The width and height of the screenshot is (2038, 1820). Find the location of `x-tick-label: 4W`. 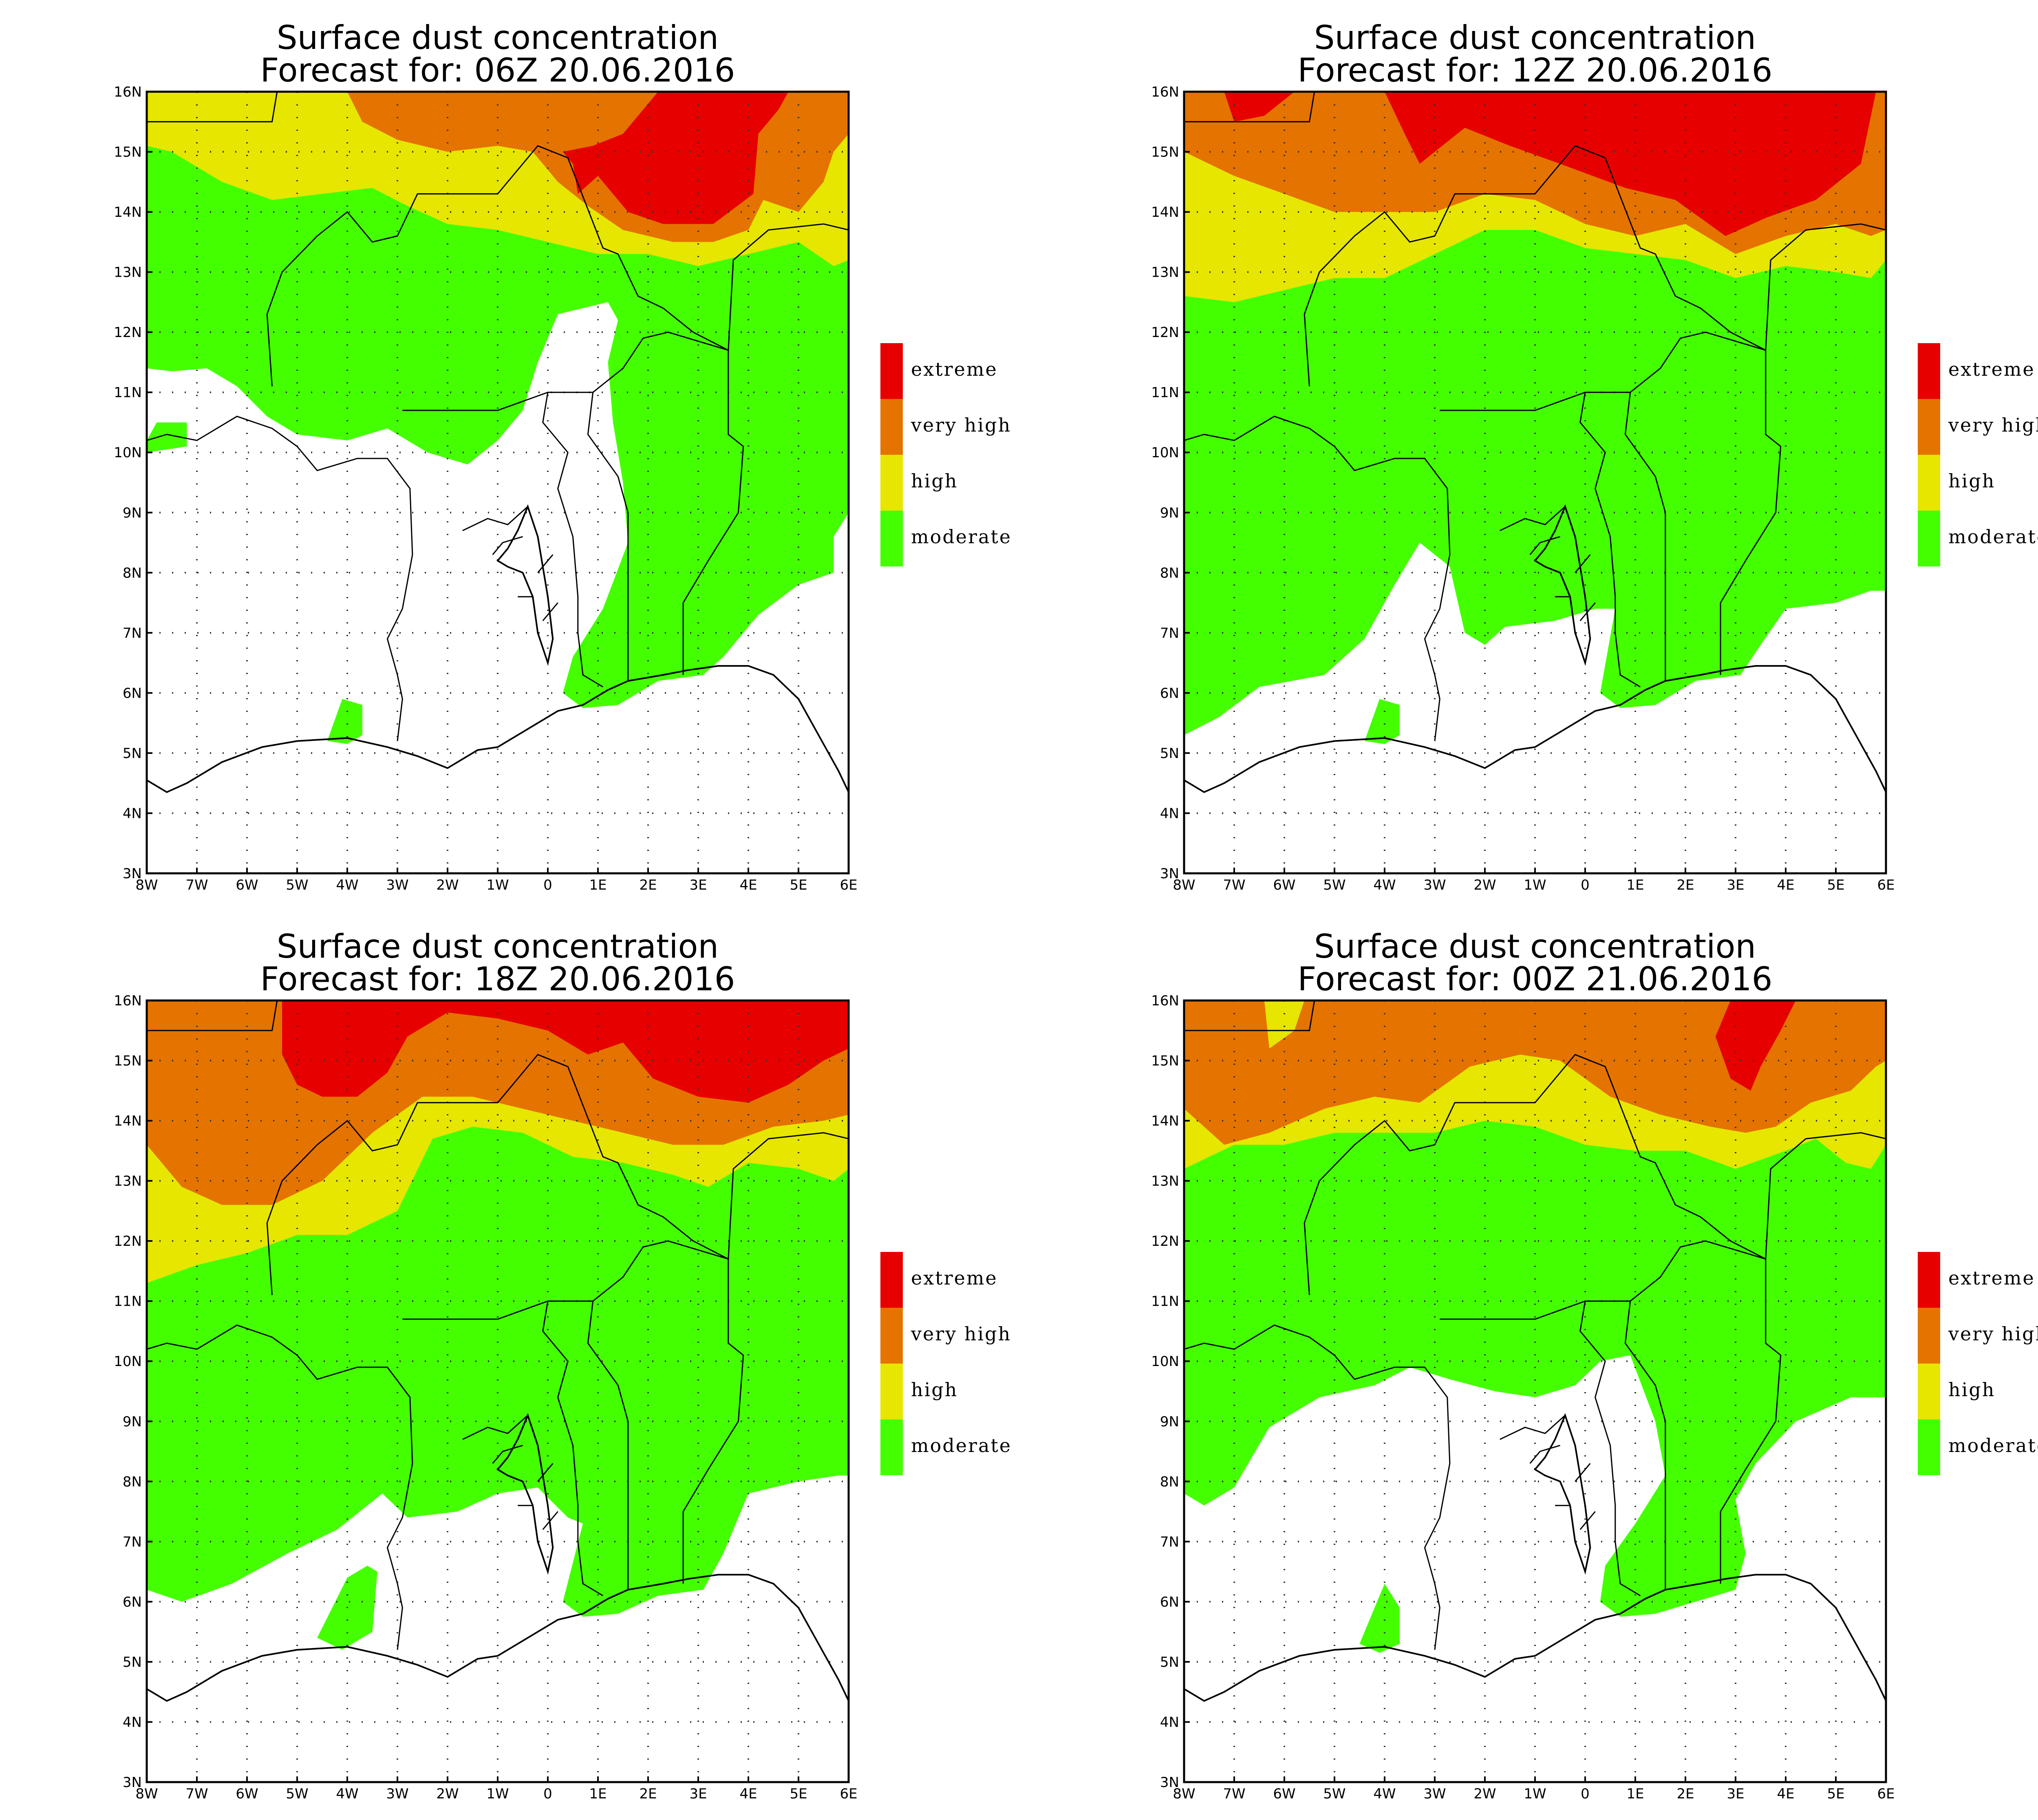

x-tick-label: 4W is located at coordinates (1385, 885).